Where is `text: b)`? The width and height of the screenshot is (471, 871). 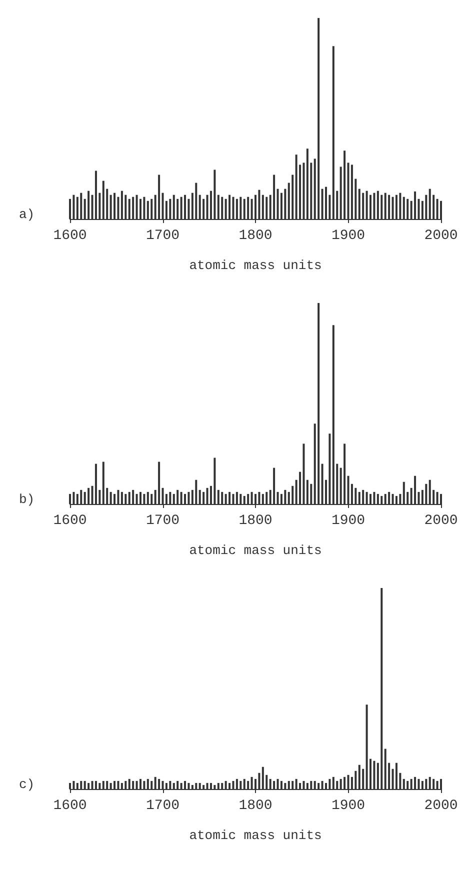
text: b) is located at coordinates (27, 499).